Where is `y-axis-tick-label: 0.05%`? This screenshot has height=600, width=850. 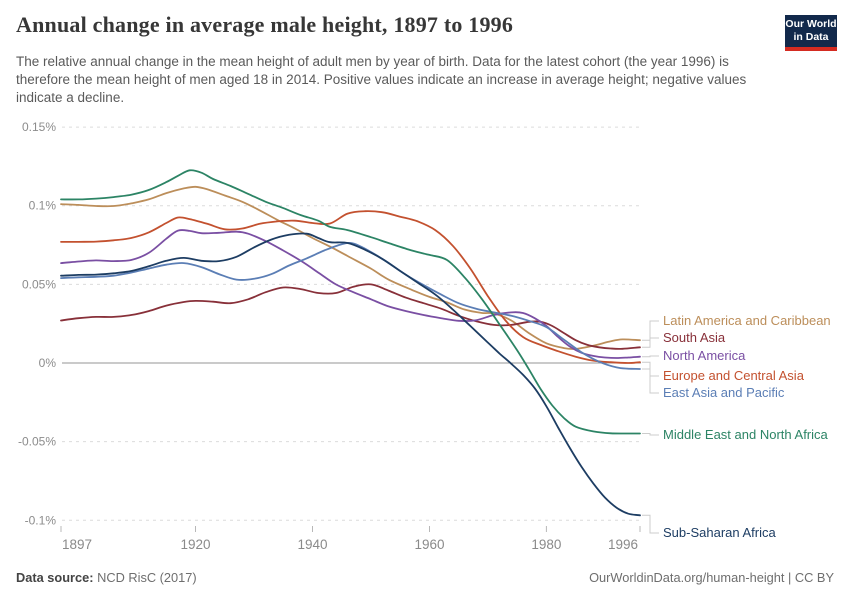
y-axis-tick-label: 0.05% is located at coordinates (39, 284).